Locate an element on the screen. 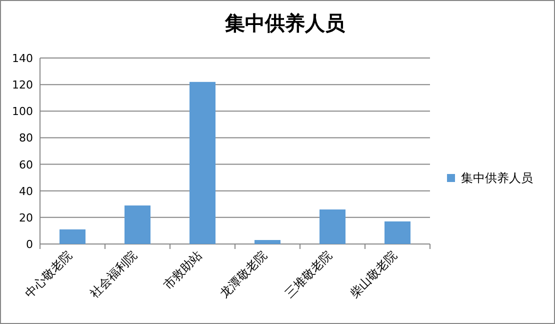  y-tick-label: 120 is located at coordinates (22, 85).